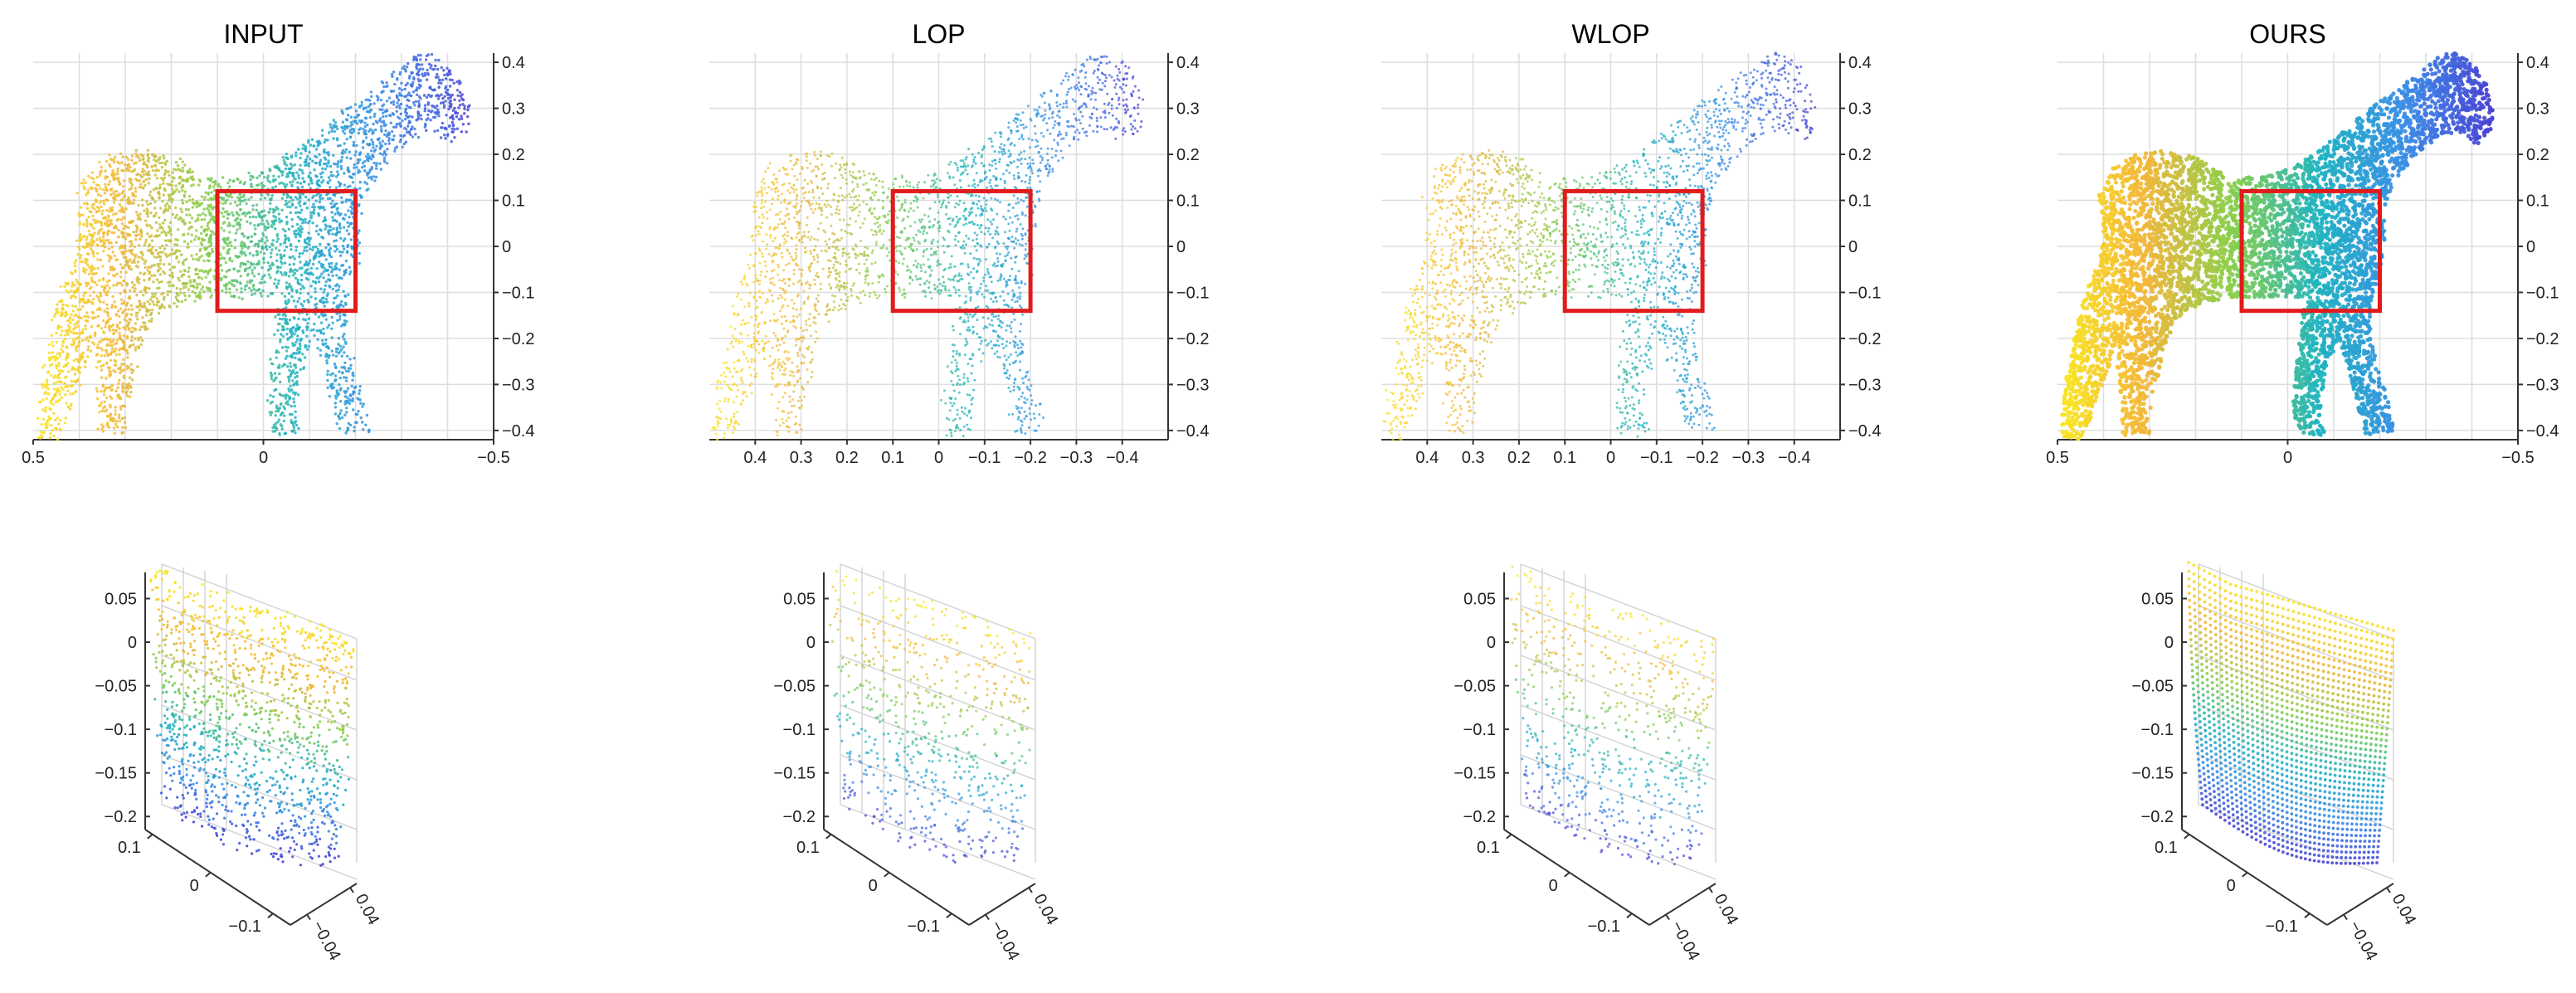 This screenshot has height=993, width=2576. Describe the element at coordinates (1192, 385) in the screenshot. I see `y-tick-label: −0.3` at that location.